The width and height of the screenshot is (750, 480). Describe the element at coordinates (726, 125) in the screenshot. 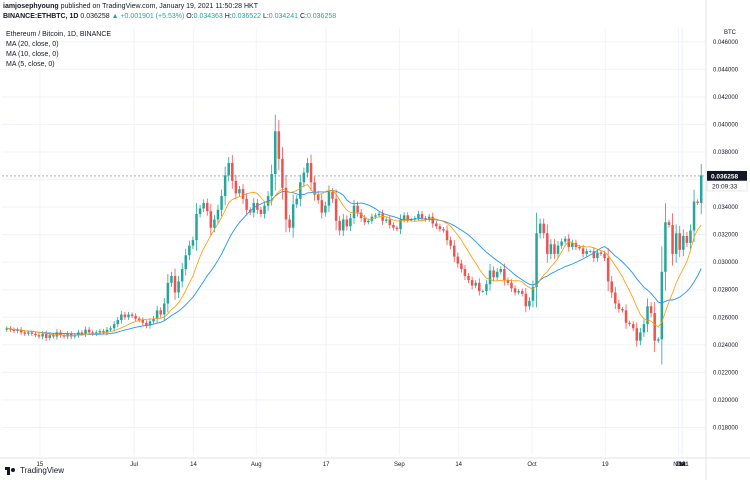

I see `y-tick-label: 0.040000` at that location.